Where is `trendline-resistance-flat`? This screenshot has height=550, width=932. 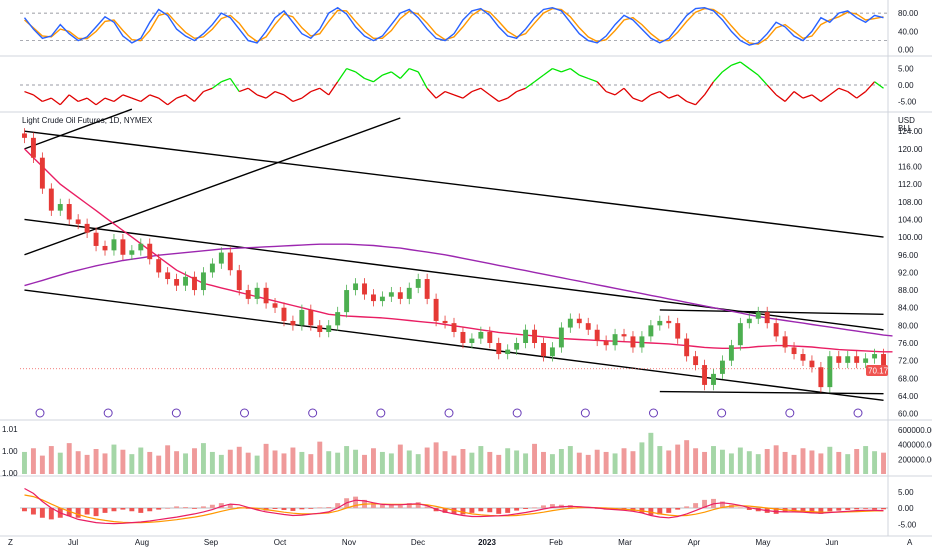 trendline-resistance-flat is located at coordinates (771, 312).